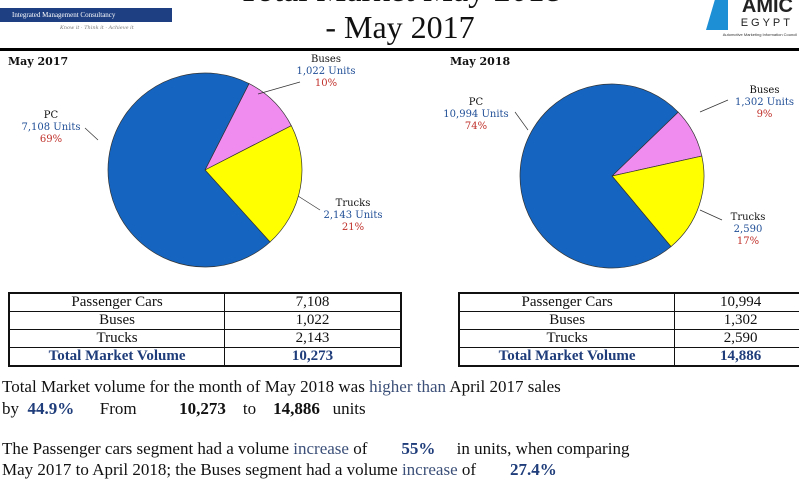 Image resolution: width=799 pixels, height=480 pixels. Describe the element at coordinates (353, 215) in the screenshot. I see `label-trucks-2017: Trucks 2,143 Units 21%` at that location.